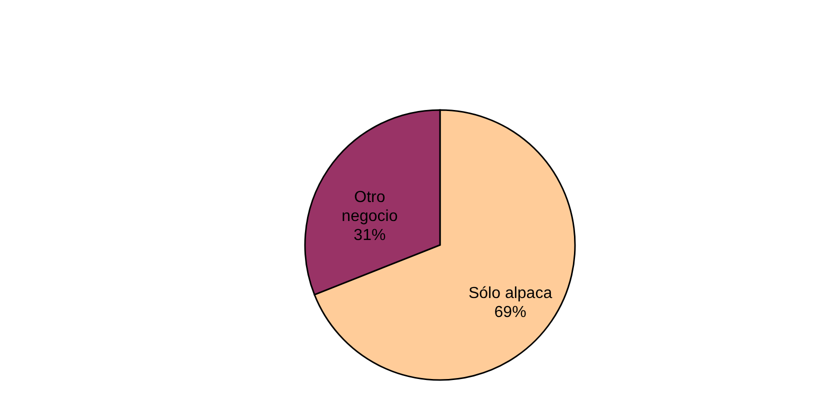  What do you see at coordinates (370, 207) in the screenshot?
I see `slice-label: Otro negocio` at bounding box center [370, 207].